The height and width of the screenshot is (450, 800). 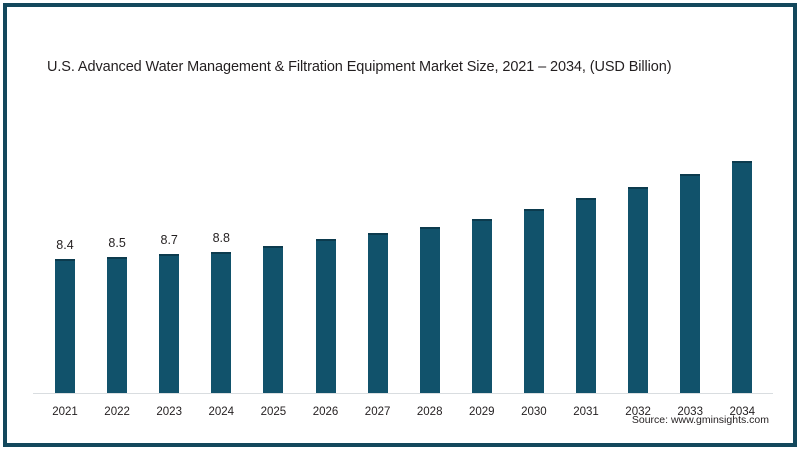 I want to click on x-tick-label-2026: 2026, so click(x=325, y=412).